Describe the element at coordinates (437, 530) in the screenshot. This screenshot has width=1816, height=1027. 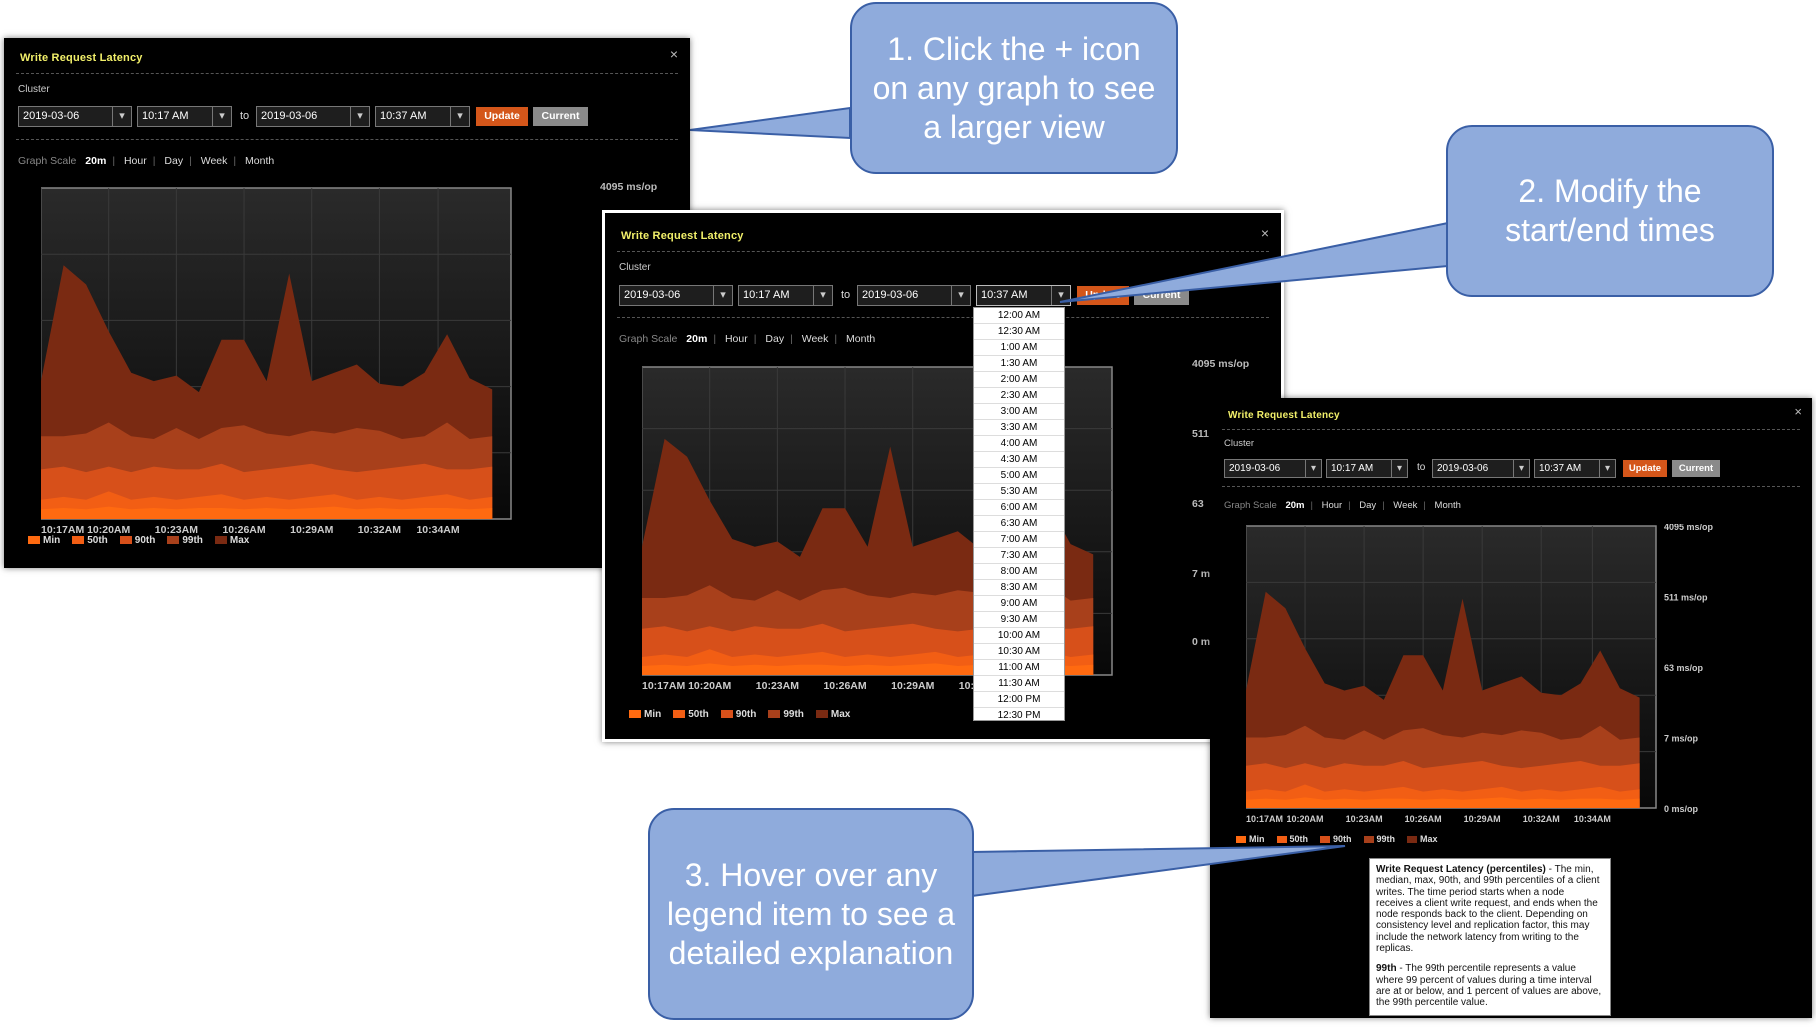
I see `x-tick-label: 10:34AM` at that location.